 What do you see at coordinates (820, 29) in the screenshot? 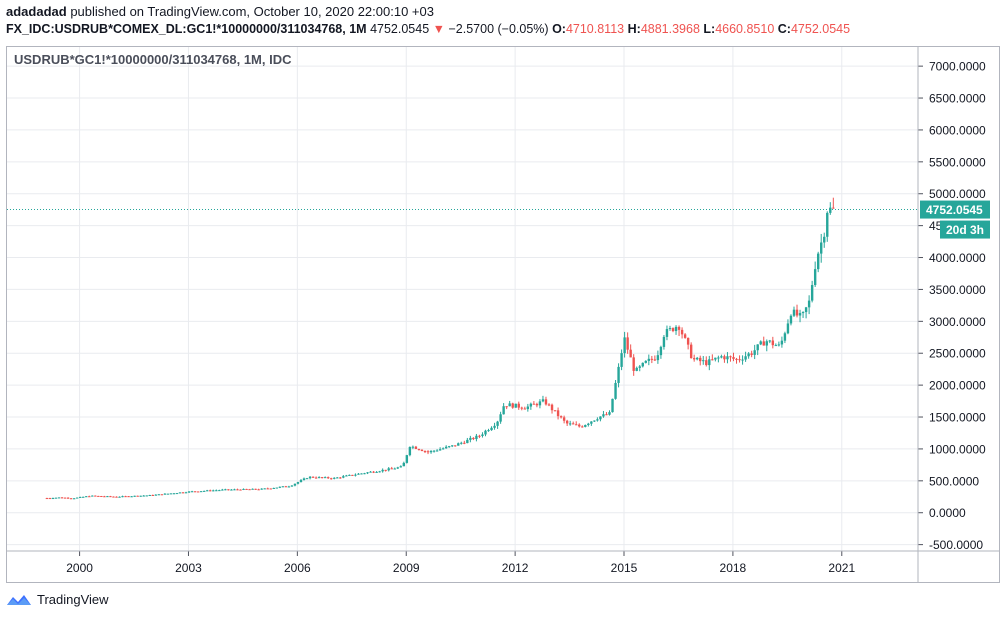
I see `close-value: 4752.0545` at bounding box center [820, 29].